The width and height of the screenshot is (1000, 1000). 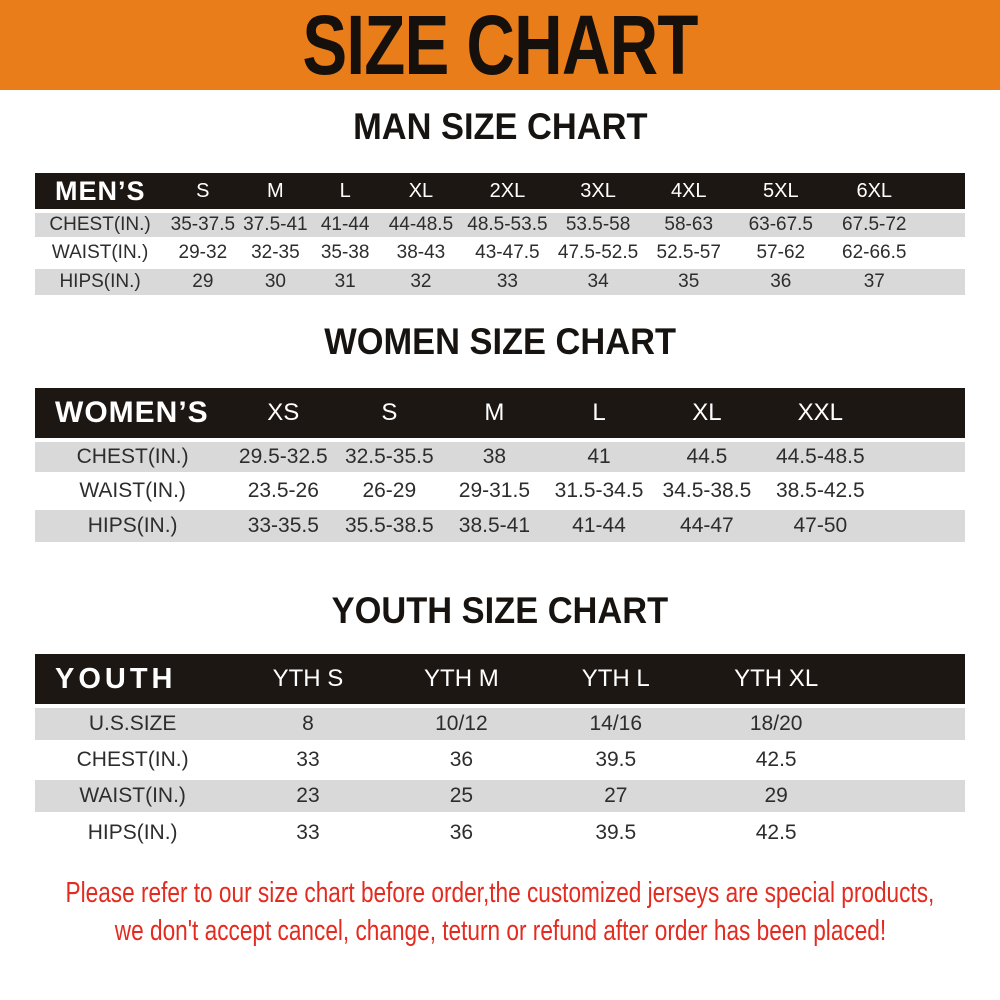 I want to click on size-value-cell: 38.5-41, so click(x=494, y=525).